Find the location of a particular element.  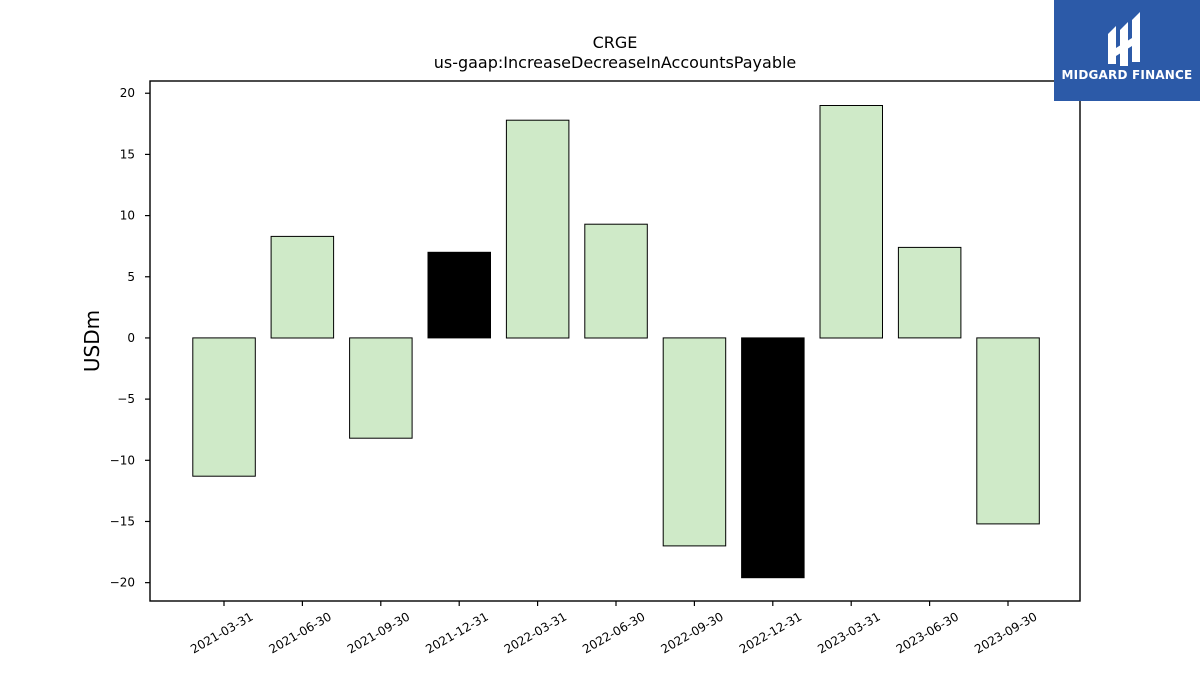

y-tick-label: 0 is located at coordinates (131, 338).